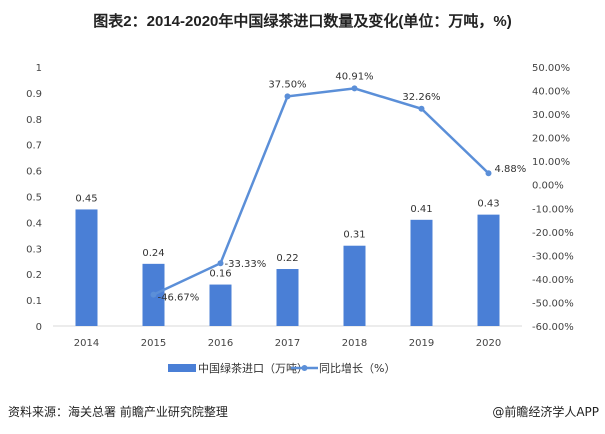 The height and width of the screenshot is (434, 605). I want to click on bar-label: 0.16, so click(220, 274).